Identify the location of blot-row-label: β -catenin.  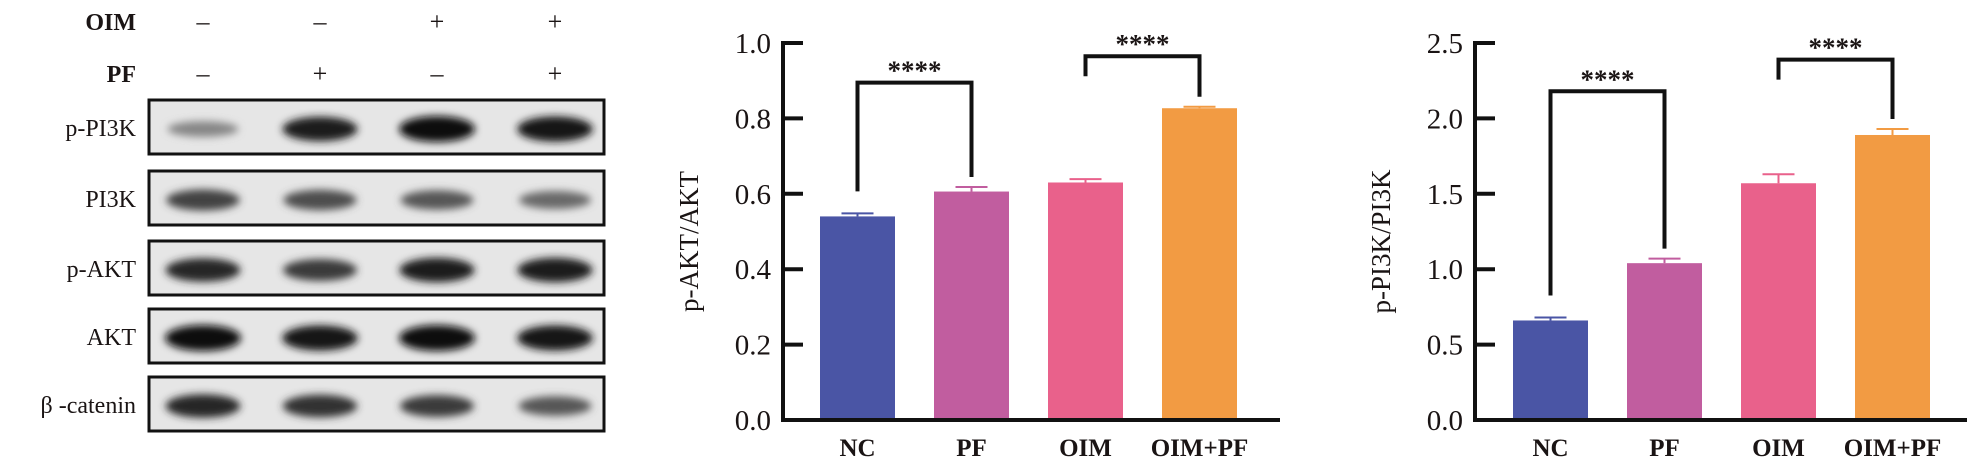
(89, 406).